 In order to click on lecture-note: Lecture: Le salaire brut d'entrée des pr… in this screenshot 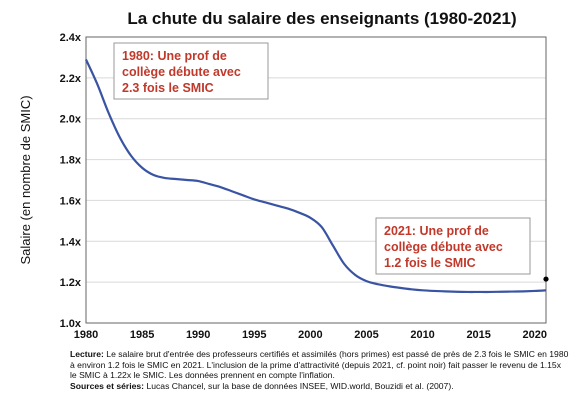, I will do `click(320, 365)`.